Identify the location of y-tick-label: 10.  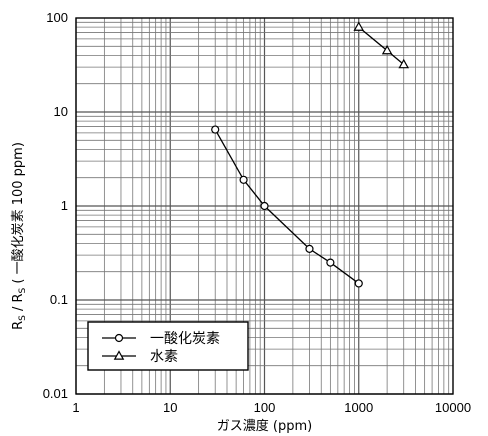
(61, 111).